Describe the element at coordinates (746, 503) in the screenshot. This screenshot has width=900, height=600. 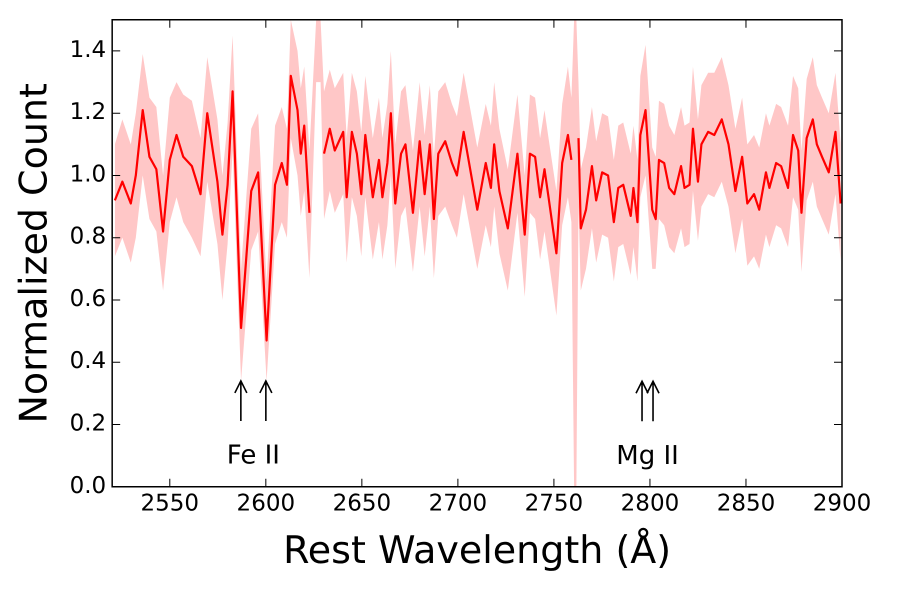
I see `x-tick-label: 2850` at that location.